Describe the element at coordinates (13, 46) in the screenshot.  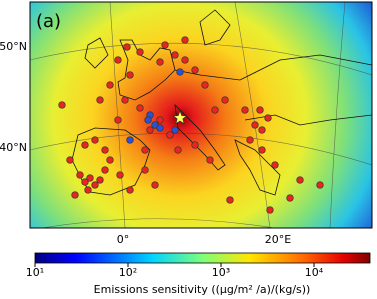
I see `lat-label: 50°N` at that location.